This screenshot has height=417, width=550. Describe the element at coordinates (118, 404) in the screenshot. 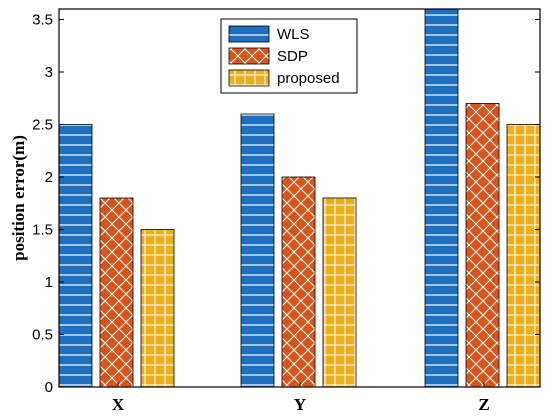

I see `x-tick-label: X` at that location.